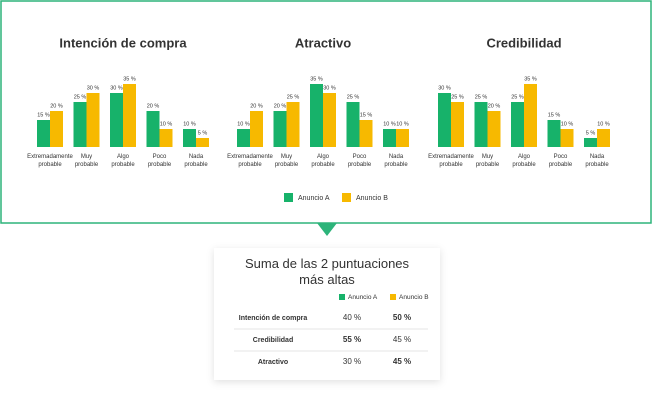 This screenshot has width=653, height=400. Describe the element at coordinates (352, 317) in the screenshot. I see `summary-value: 40 %` at that location.